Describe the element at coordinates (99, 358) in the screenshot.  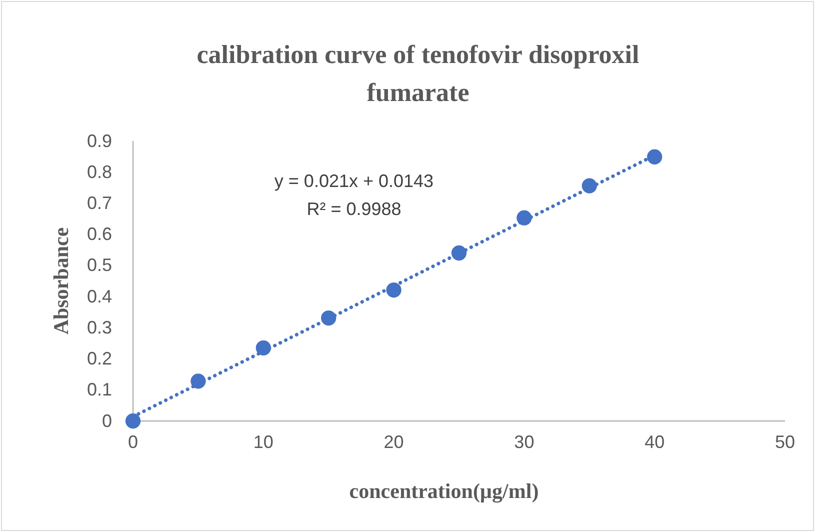
I see `y-tick-label: 0.2` at that location.